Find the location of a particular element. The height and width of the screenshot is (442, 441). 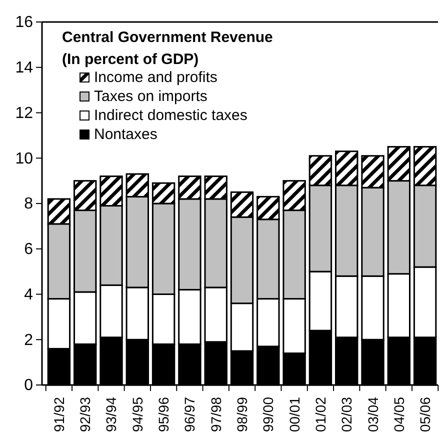

y-tick-label: 0 is located at coordinates (29, 385).